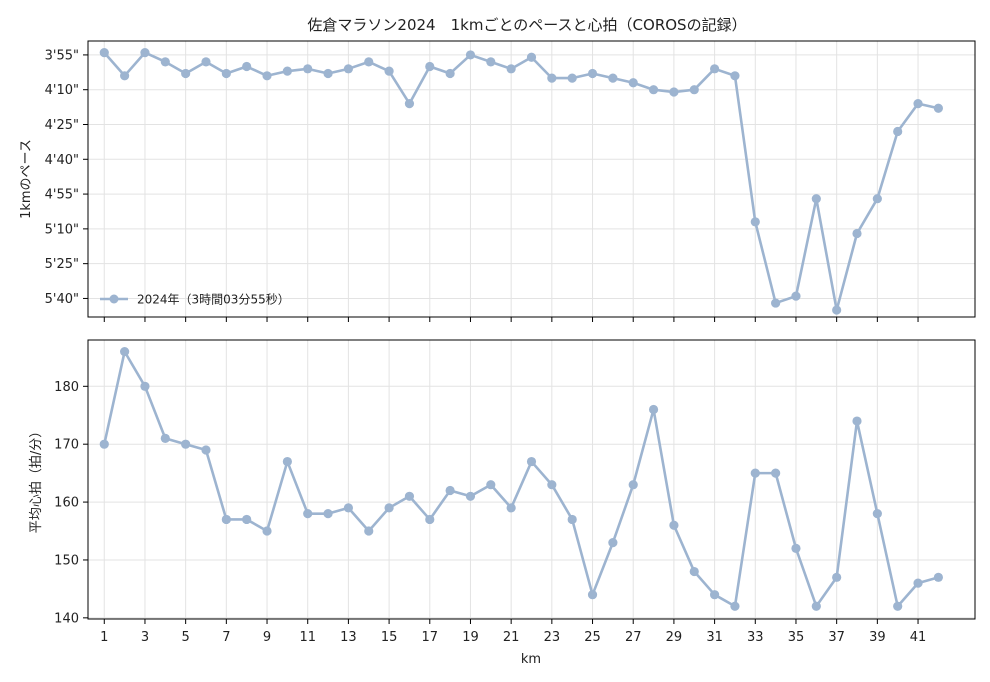  What do you see at coordinates (877, 637) in the screenshot?
I see `x-tick-label: 39` at bounding box center [877, 637].